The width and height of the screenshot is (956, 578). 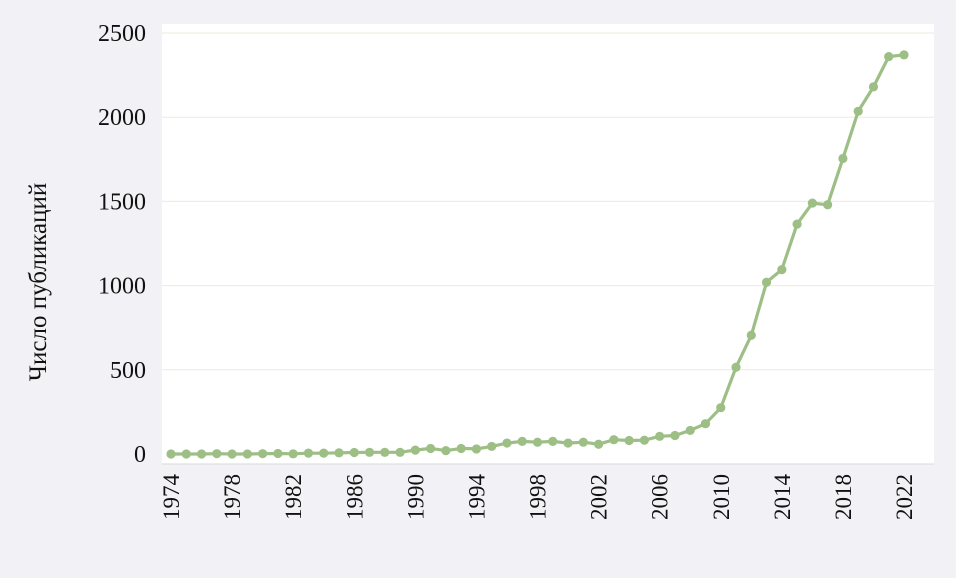 What do you see at coordinates (128, 371) in the screenshot?
I see `y-tick-label: 500` at bounding box center [128, 371].